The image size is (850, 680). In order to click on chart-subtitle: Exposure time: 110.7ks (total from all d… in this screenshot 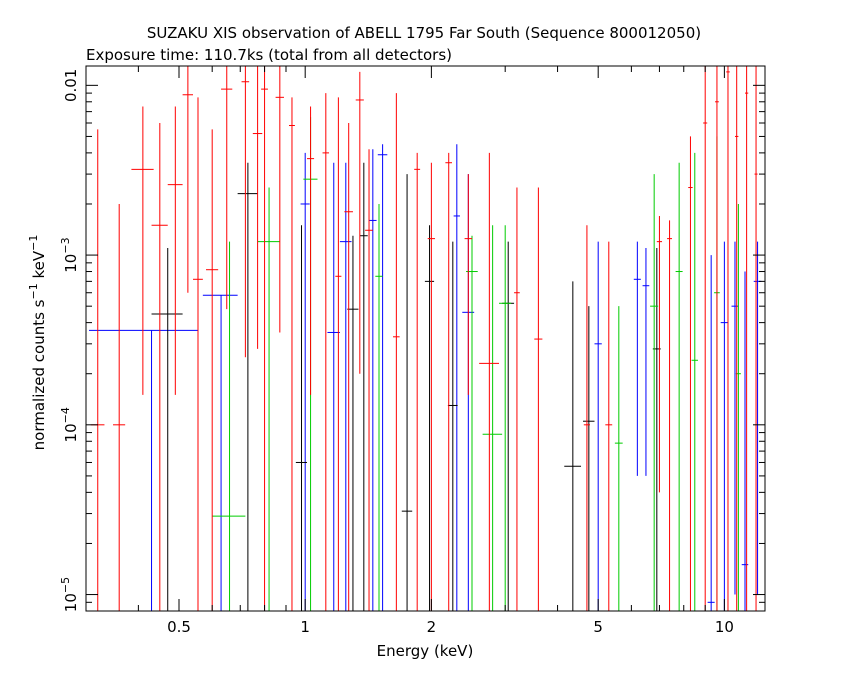, I will do `click(269, 55)`.